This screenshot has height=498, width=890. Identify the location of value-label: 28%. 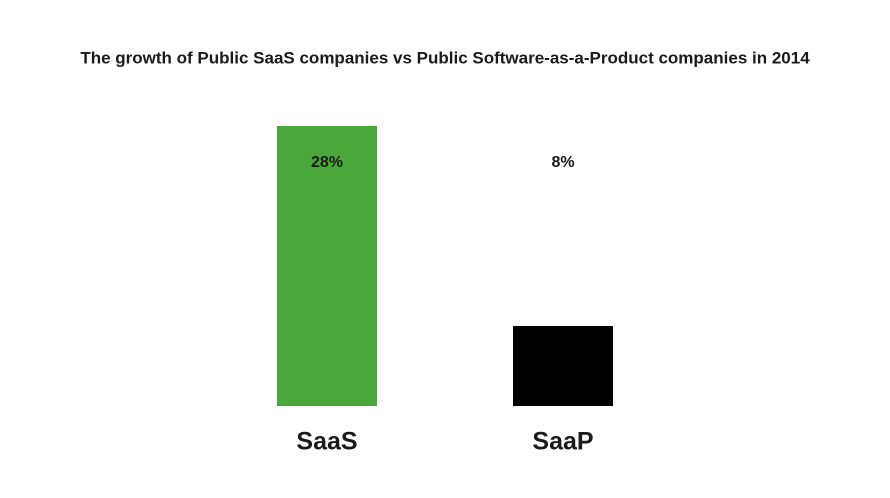
(327, 162).